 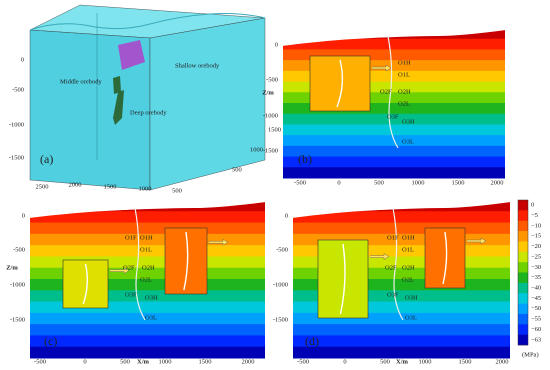 What do you see at coordinates (536, 277) in the screenshot?
I see `colorbar-label: −35` at bounding box center [536, 277].